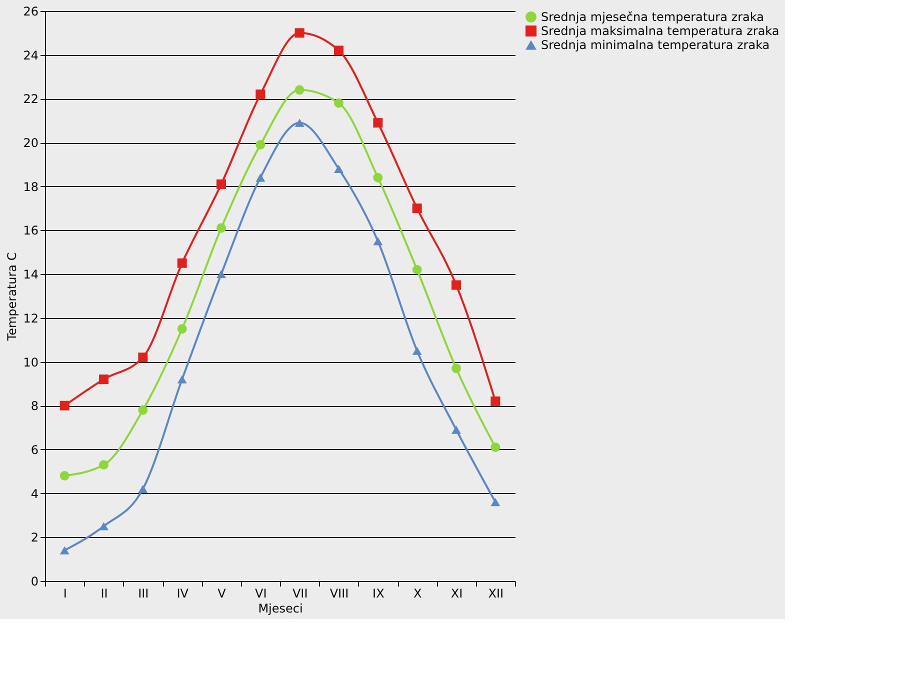 The width and height of the screenshot is (921, 677). I want to click on x-tick-label: IV, so click(183, 593).